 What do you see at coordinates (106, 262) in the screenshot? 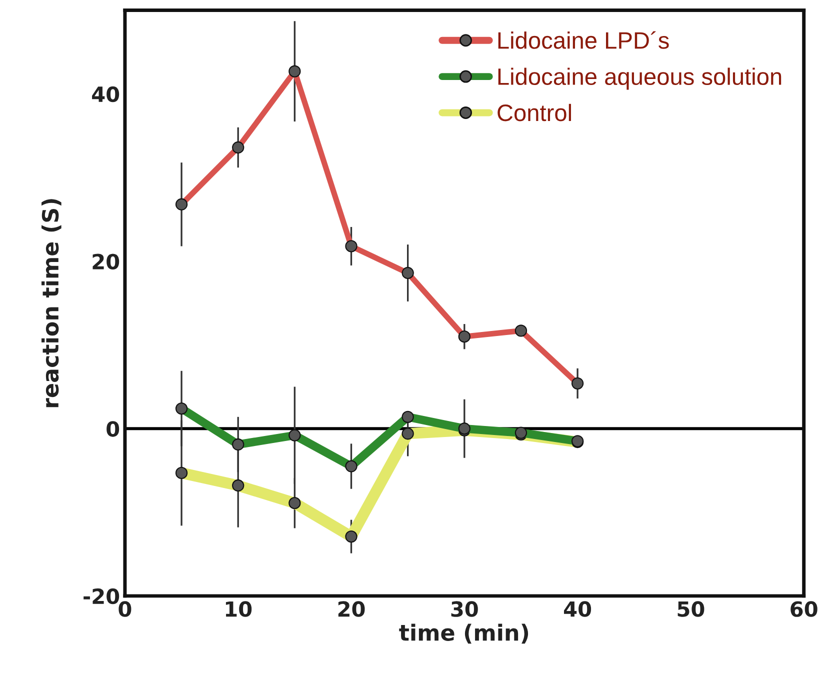
I see `y-tick-label: 20` at bounding box center [106, 262].